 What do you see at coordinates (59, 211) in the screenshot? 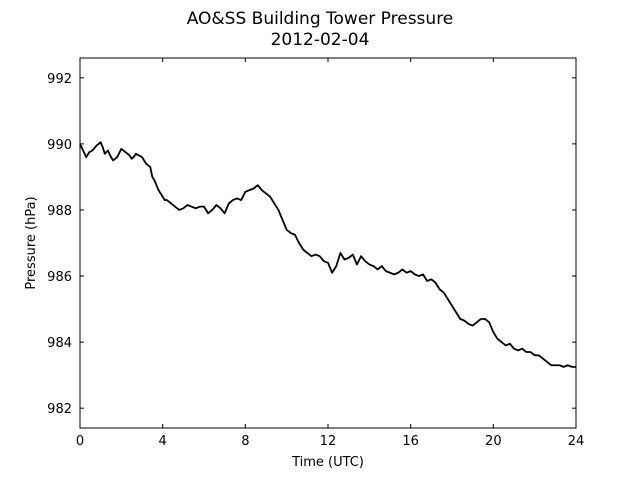
I see `y-tick-label: 988` at bounding box center [59, 211].